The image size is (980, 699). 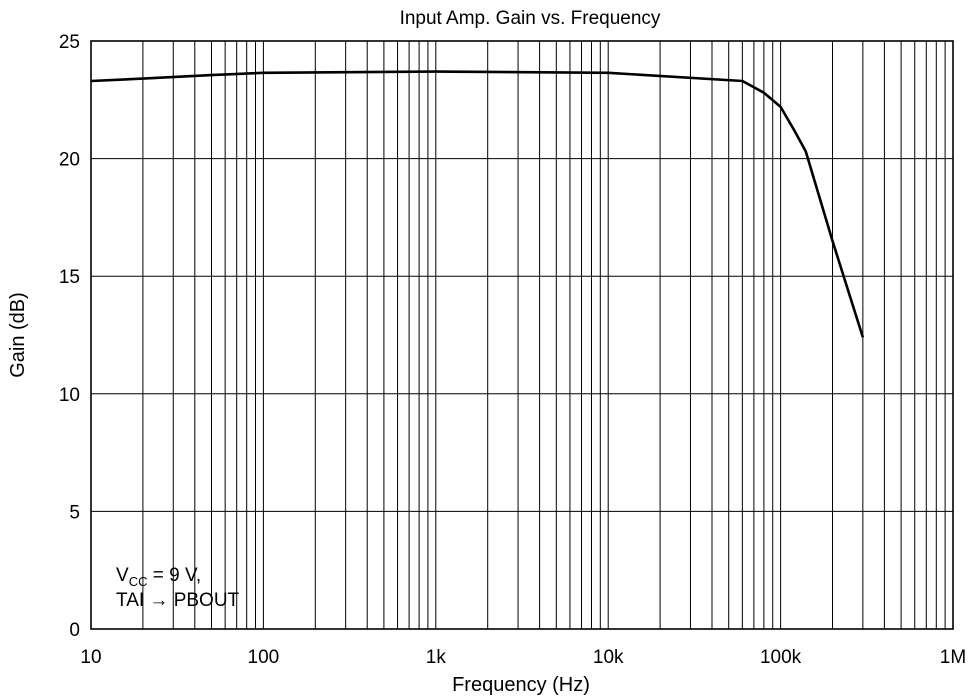 I want to click on x-axis-label: Frequency (Hz), so click(x=521, y=685).